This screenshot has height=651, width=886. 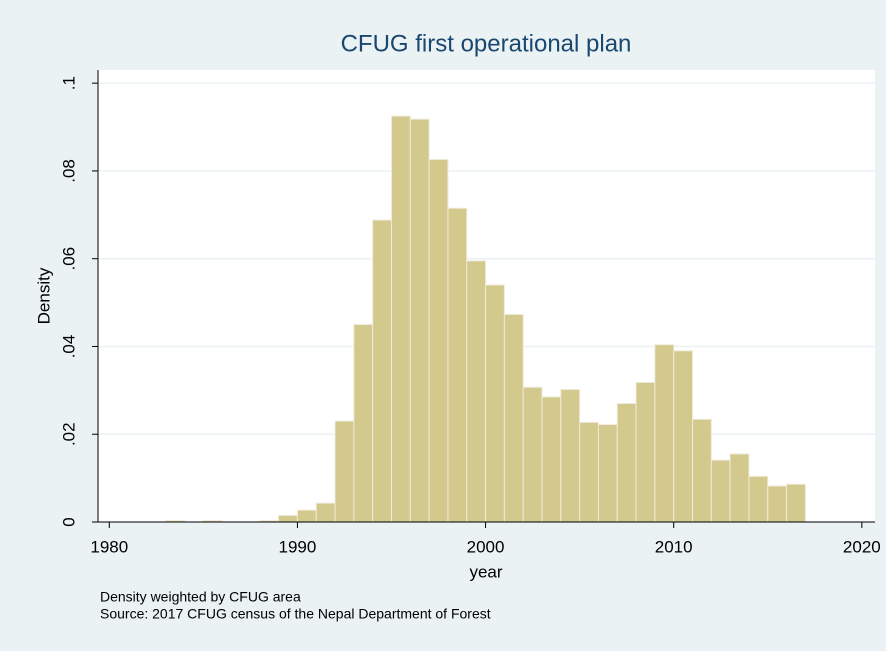 I want to click on y-tick-label: .06, so click(x=68, y=259).